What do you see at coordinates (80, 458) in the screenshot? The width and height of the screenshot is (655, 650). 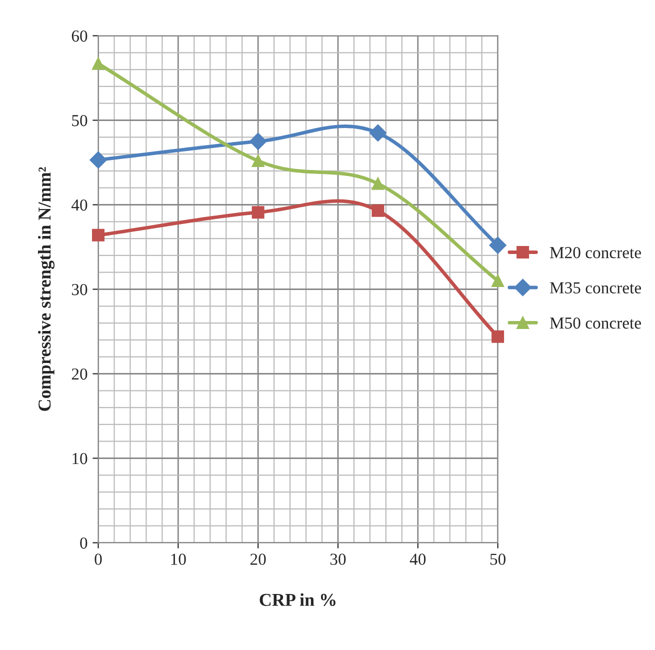 I see `y-tick-label: 10` at bounding box center [80, 458].